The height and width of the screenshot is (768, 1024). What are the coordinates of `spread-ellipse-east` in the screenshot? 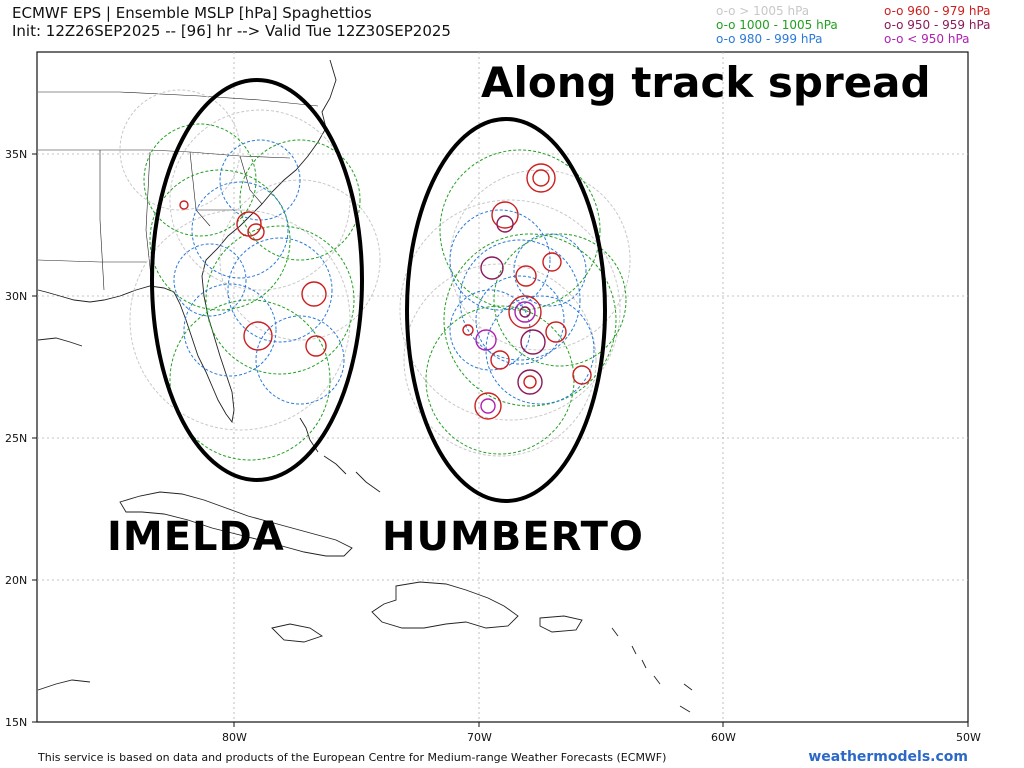 It's located at (506, 310).